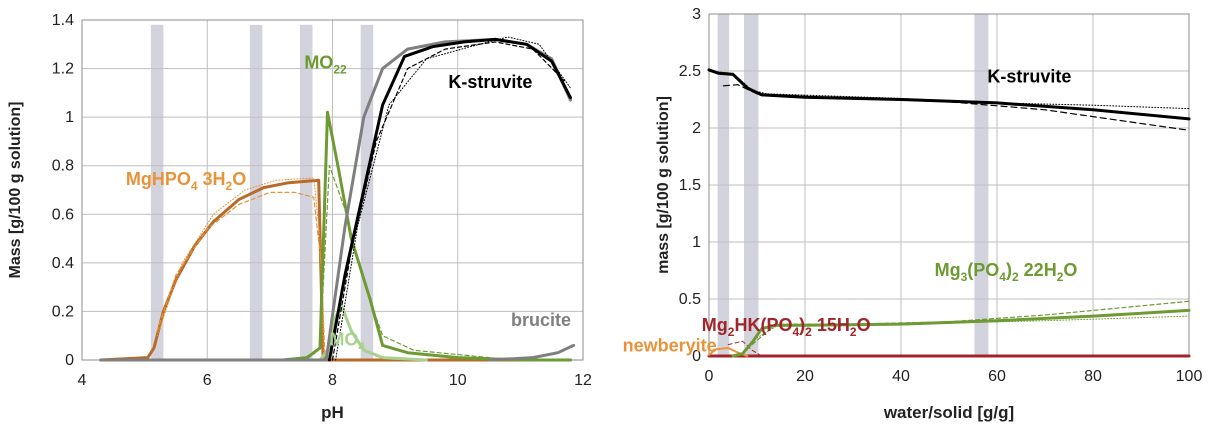 The height and width of the screenshot is (437, 1212). I want to click on x-tick-label: 10, so click(458, 380).